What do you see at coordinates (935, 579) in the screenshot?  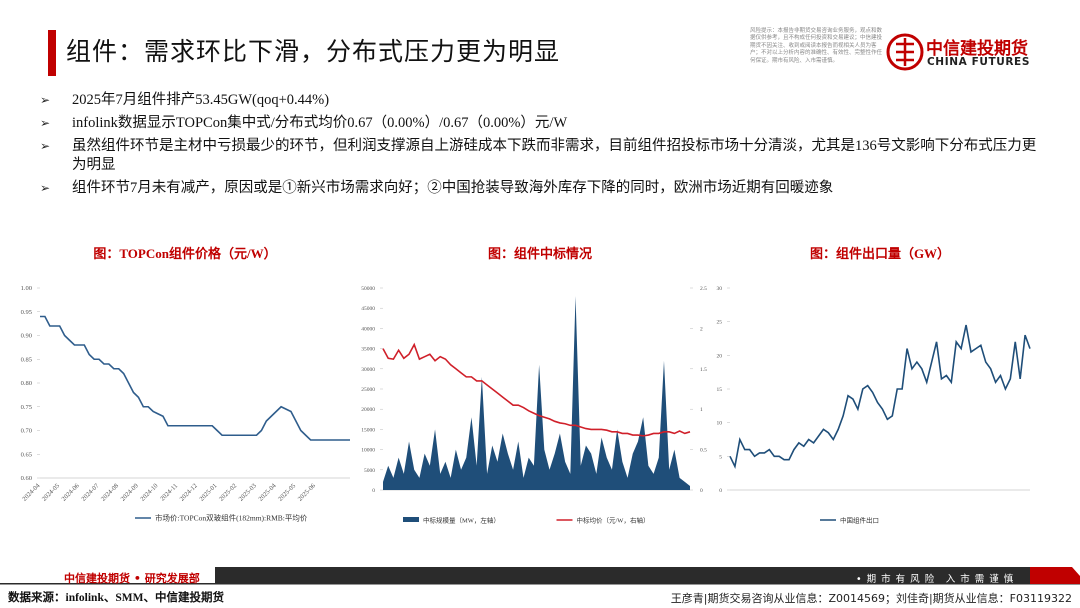 I see `risk-warning: • 期 市 有 风 险 入 市 需 谨 慎` at bounding box center [935, 579].